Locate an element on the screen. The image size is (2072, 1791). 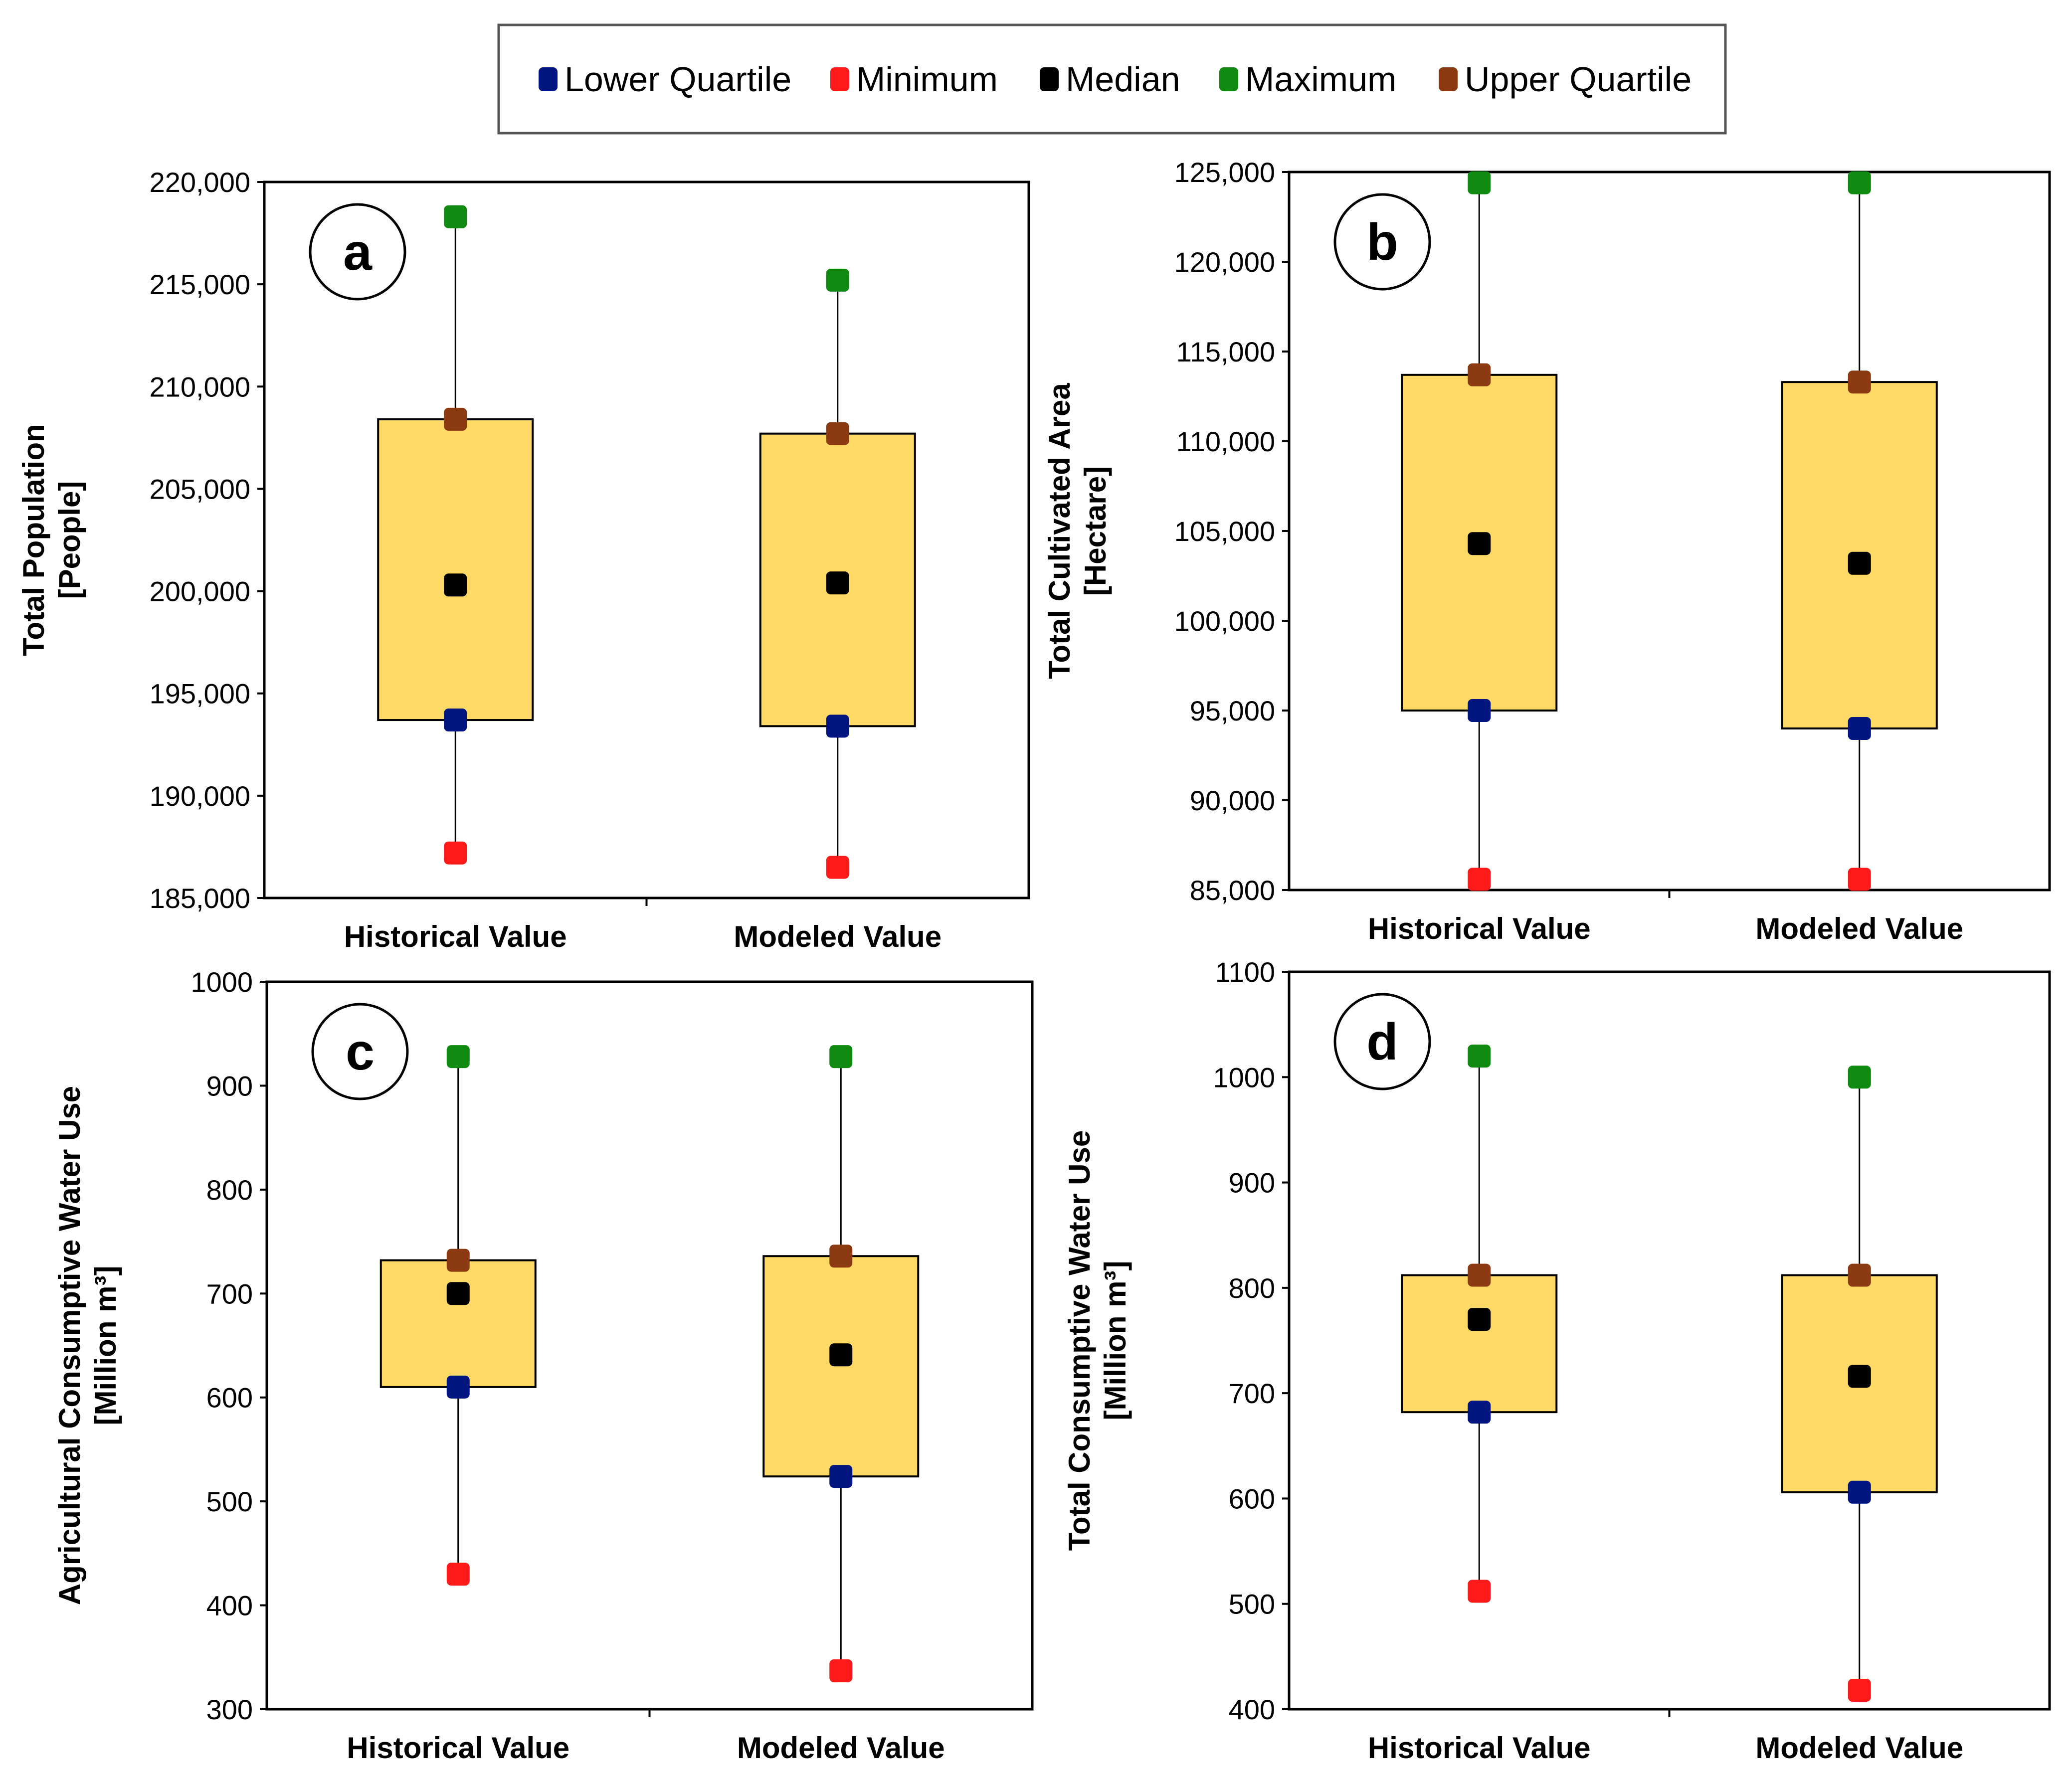
y-axis-label: Total Cultivated Area[Hectare] is located at coordinates (1077, 531).